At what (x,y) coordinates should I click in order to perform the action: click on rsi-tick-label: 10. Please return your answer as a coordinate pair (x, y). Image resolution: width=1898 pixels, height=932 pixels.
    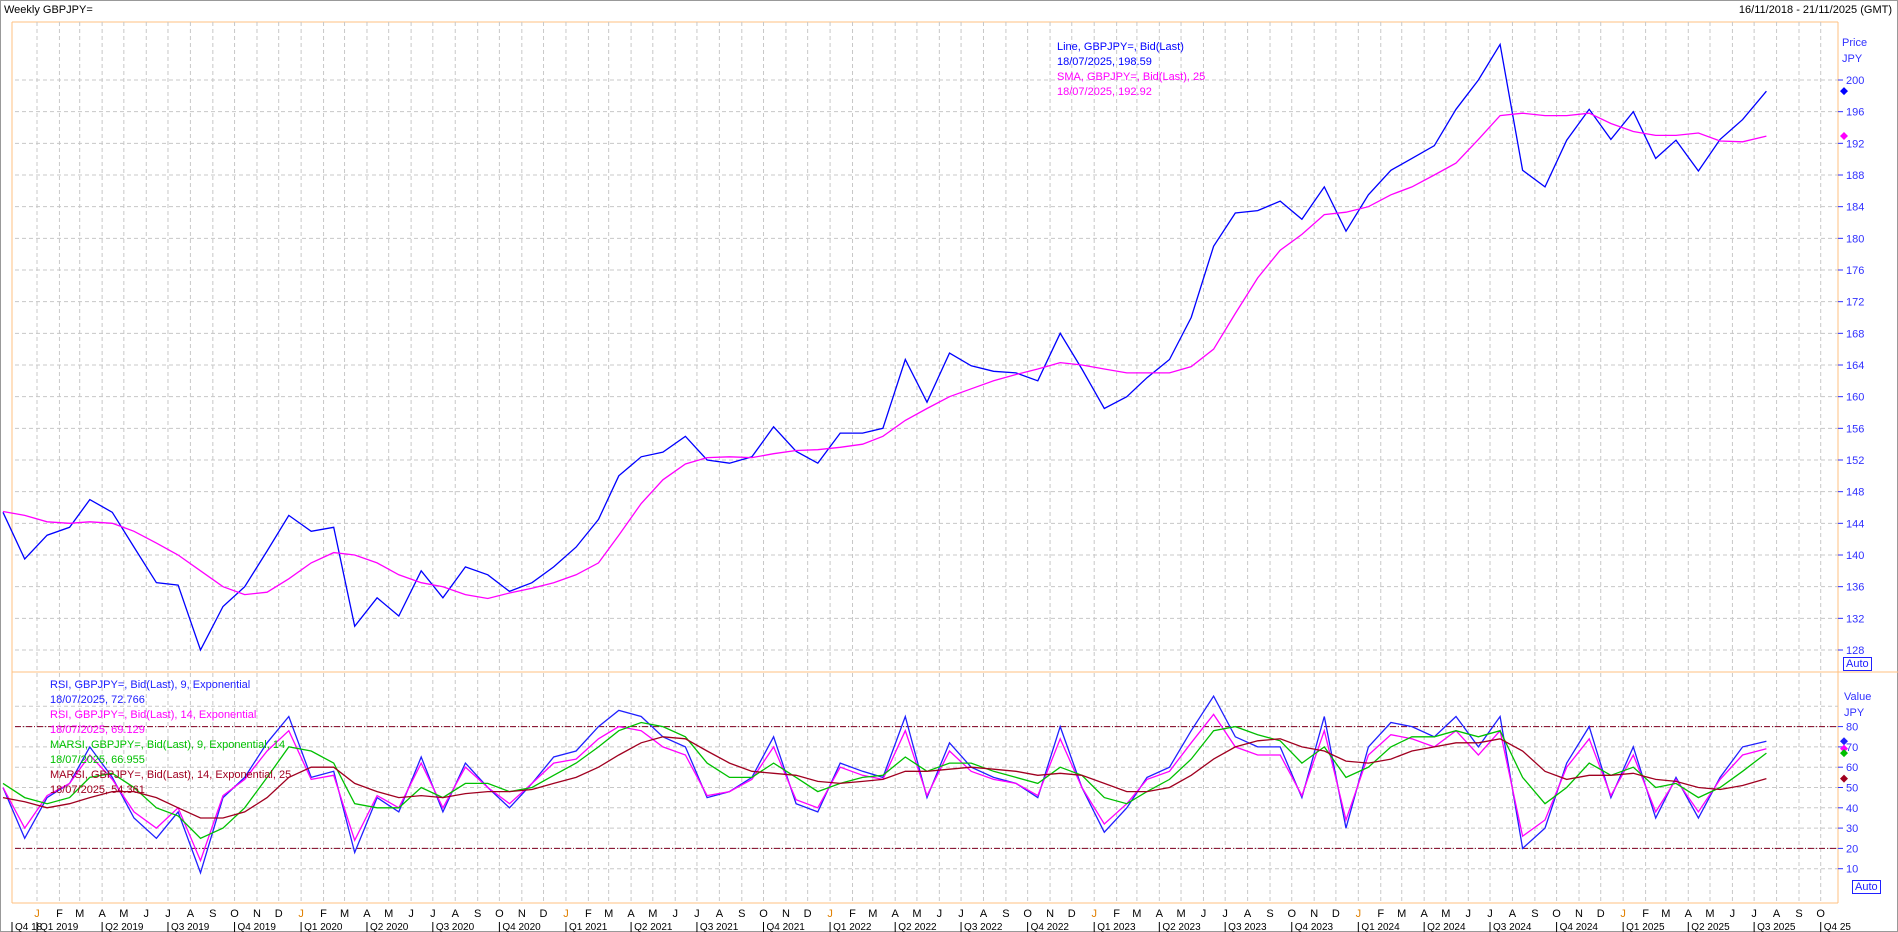
    Looking at the image, I should click on (1852, 870).